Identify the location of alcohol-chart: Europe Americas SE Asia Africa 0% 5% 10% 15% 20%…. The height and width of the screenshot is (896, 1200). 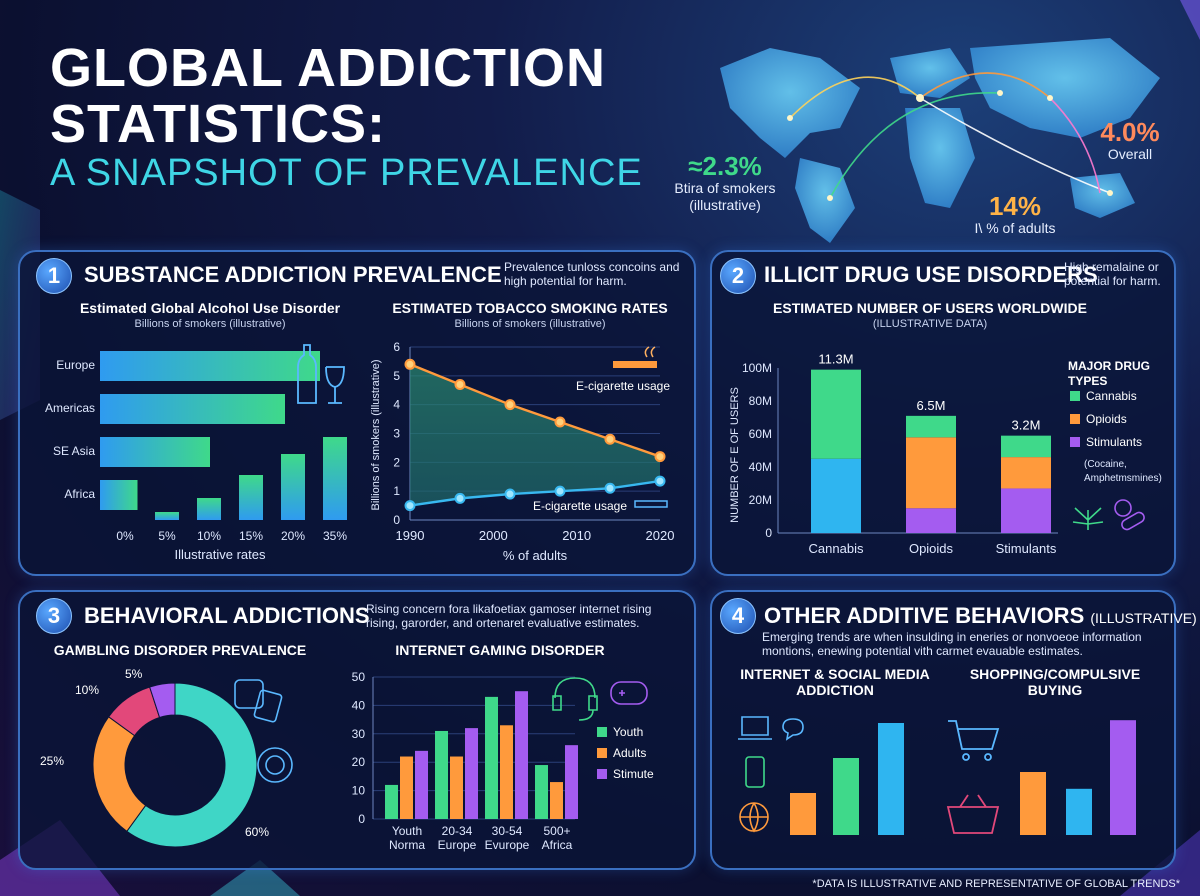
(196, 453).